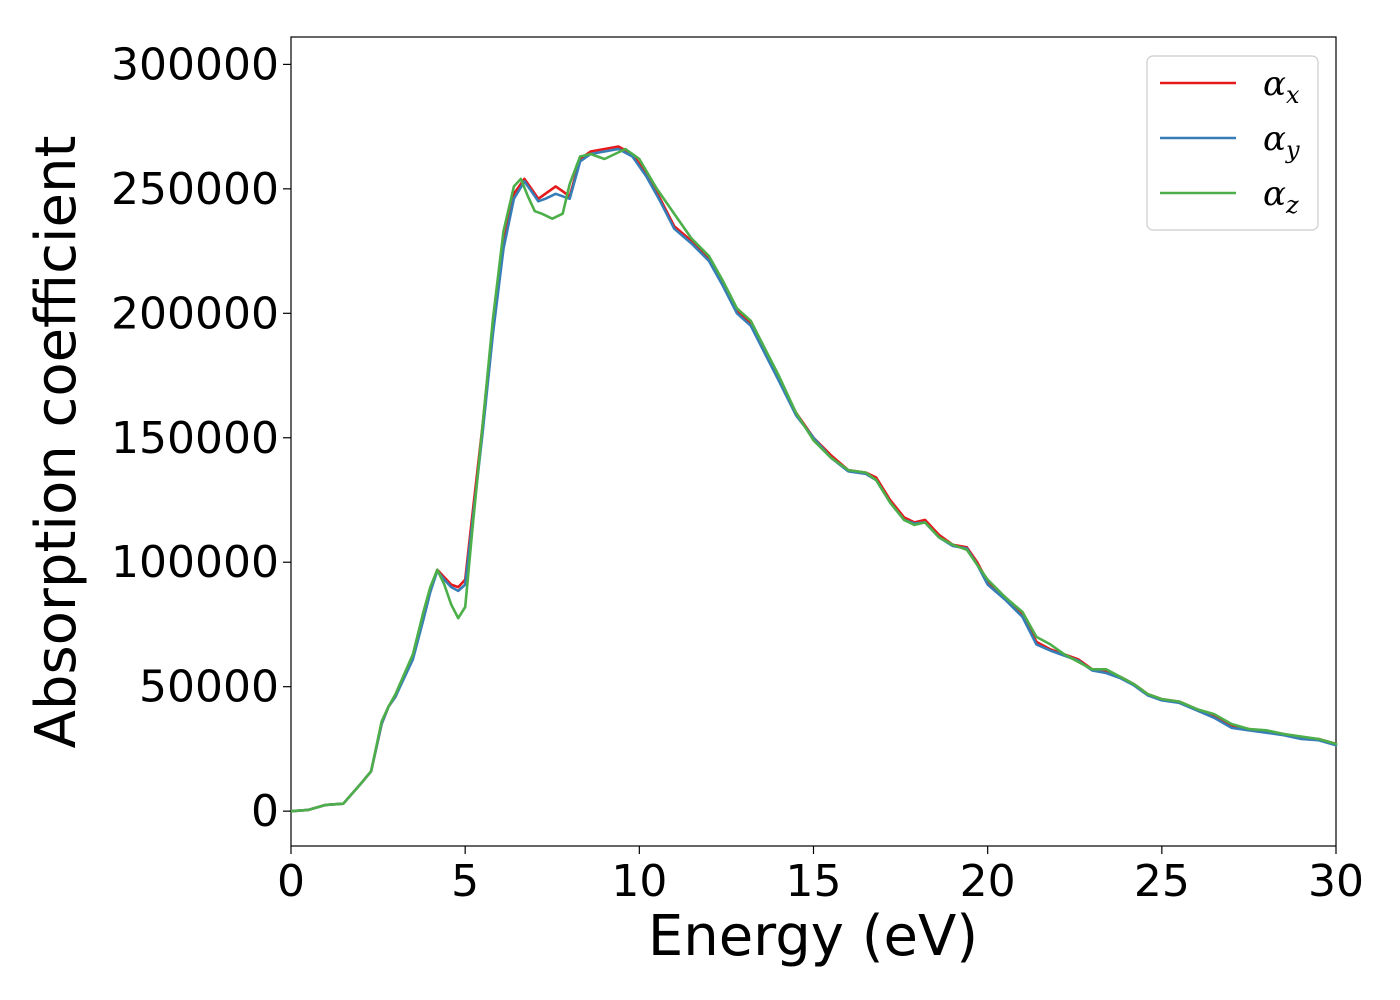 The image size is (1400, 1000). I want to click on legend-label-x: αx, so click(1281, 86).